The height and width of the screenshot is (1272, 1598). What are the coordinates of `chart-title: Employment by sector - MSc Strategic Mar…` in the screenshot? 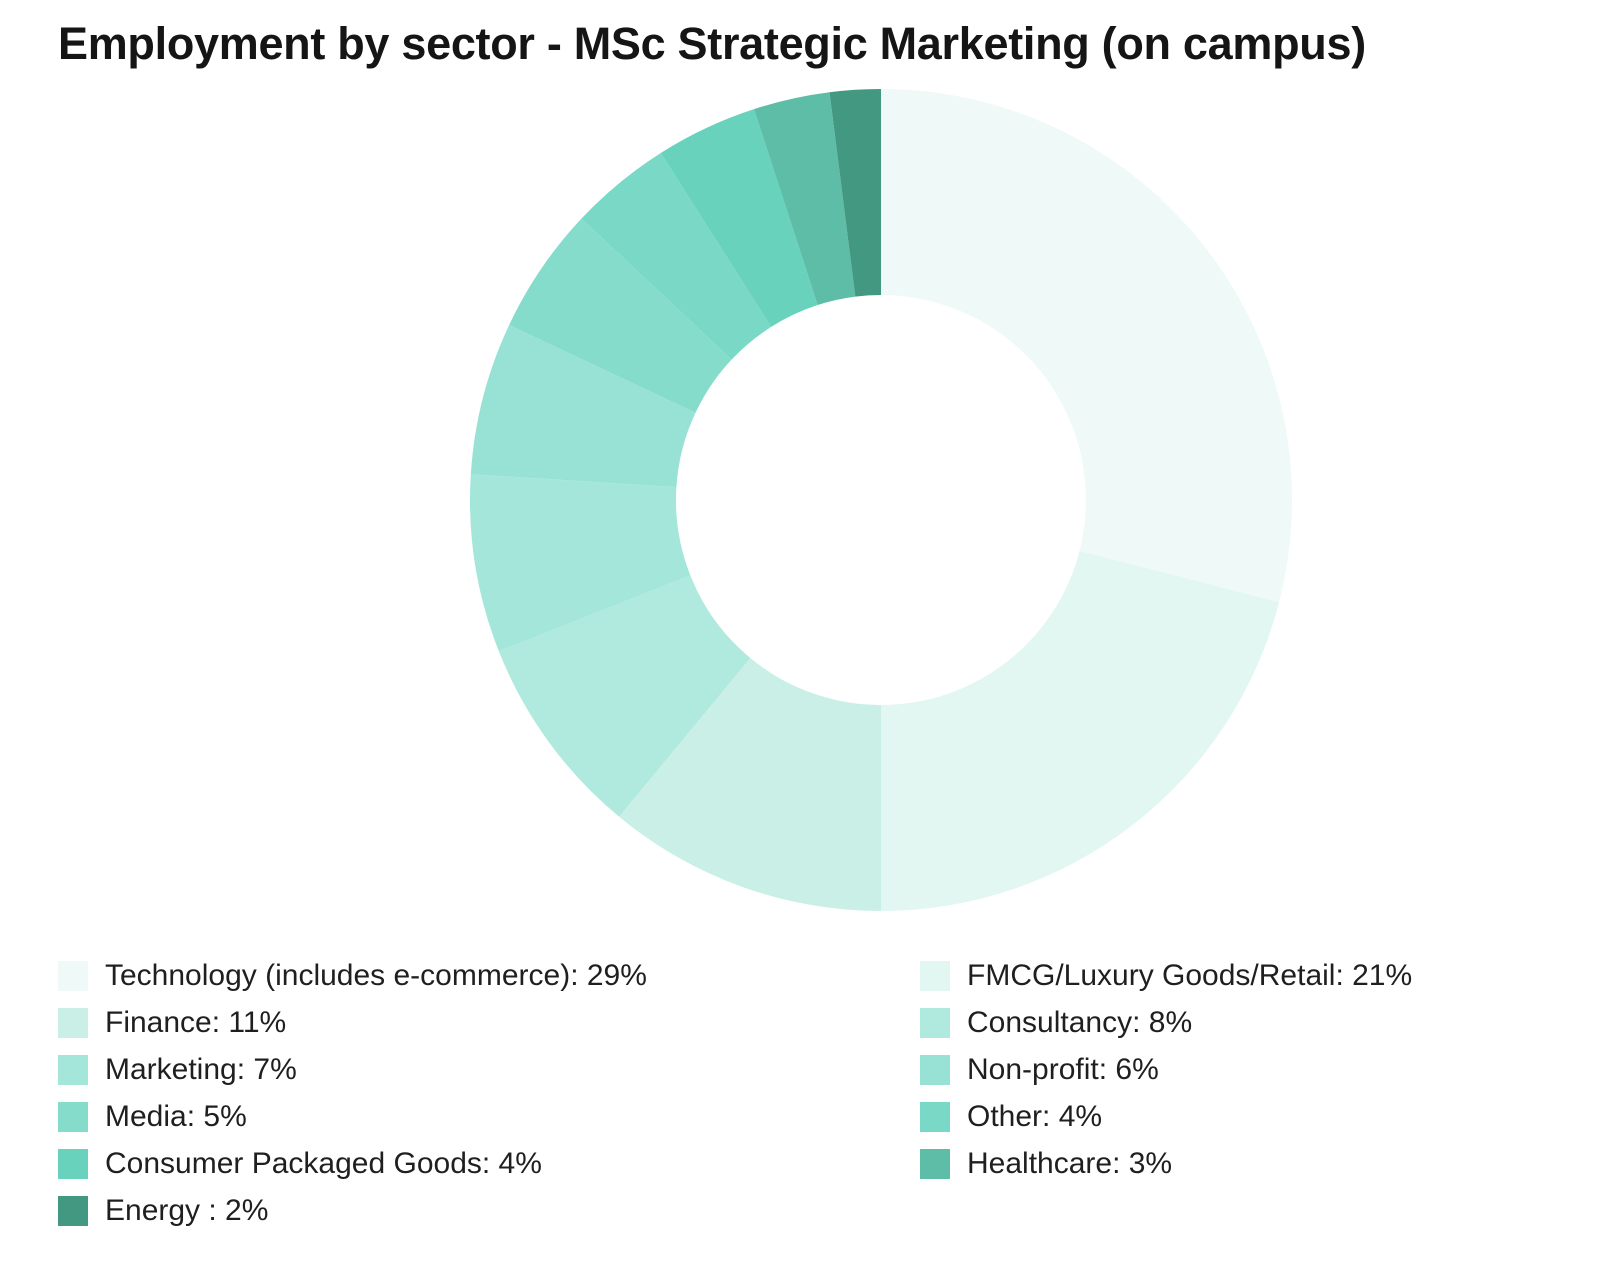 It's located at (712, 43).